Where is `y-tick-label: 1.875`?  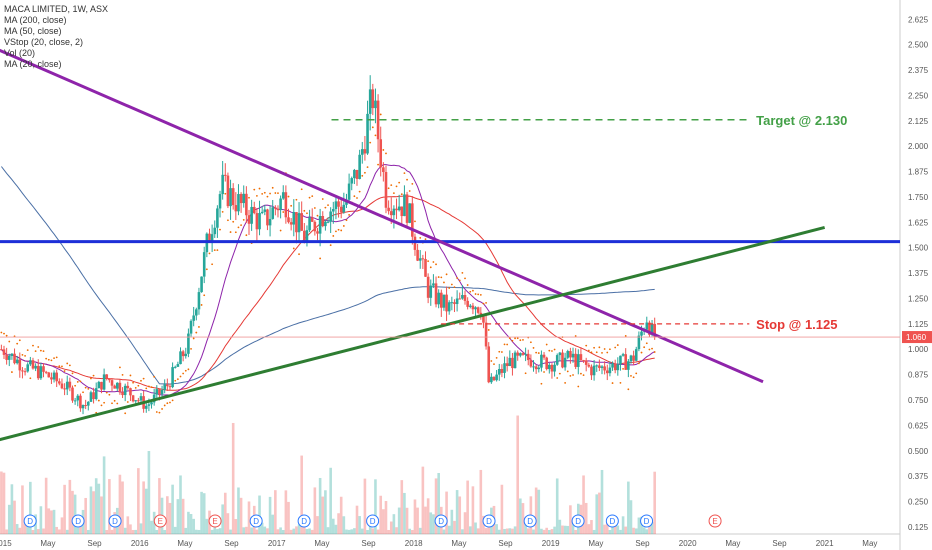 y-tick-label: 1.875 is located at coordinates (918, 172).